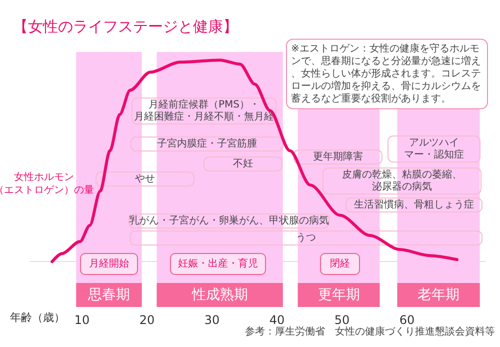 This screenshot has height=347, width=500. What do you see at coordinates (339, 295) in the screenshot?
I see `band-label: 更年期` at bounding box center [339, 295].